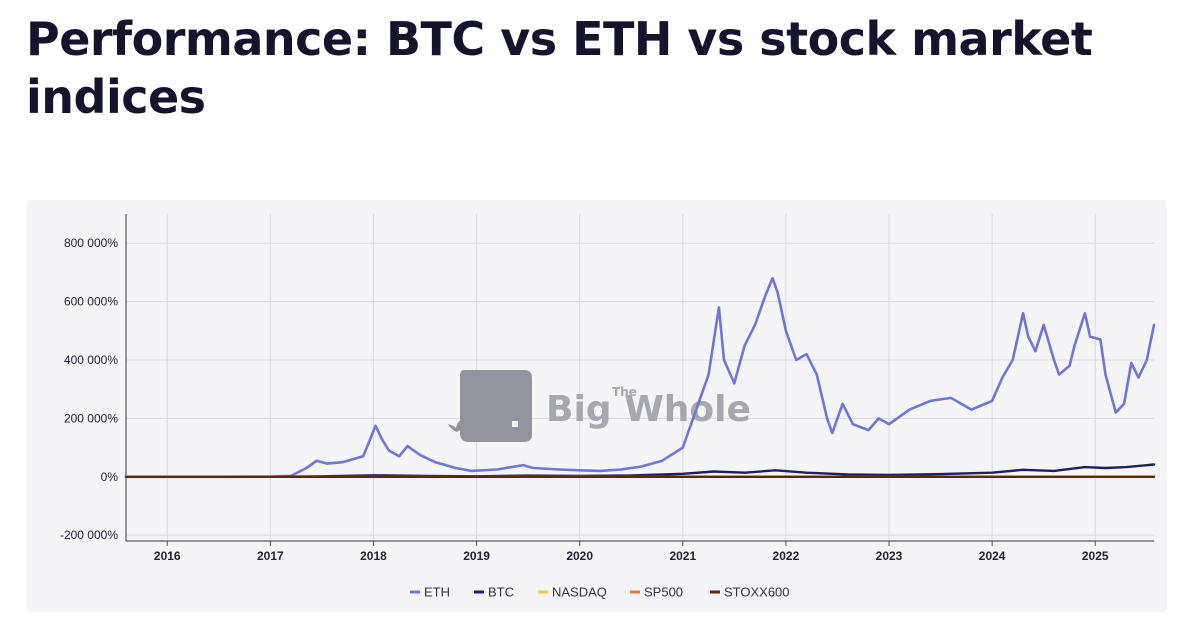  I want to click on y-tick-label: 0%, so click(110, 477).